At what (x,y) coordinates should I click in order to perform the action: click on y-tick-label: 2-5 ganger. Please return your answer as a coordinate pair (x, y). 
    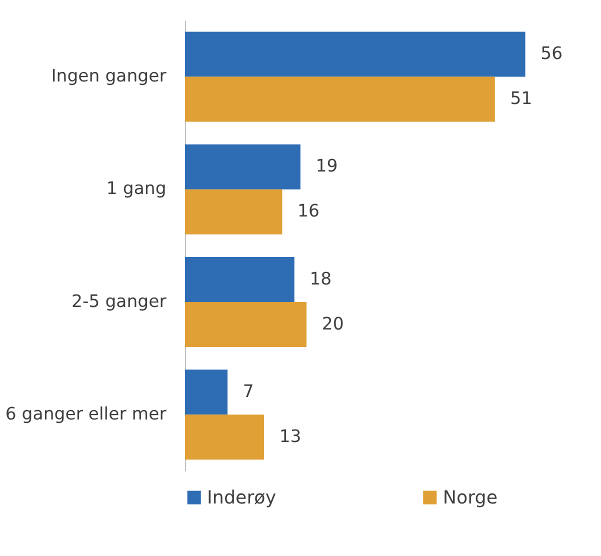
    Looking at the image, I should click on (120, 302).